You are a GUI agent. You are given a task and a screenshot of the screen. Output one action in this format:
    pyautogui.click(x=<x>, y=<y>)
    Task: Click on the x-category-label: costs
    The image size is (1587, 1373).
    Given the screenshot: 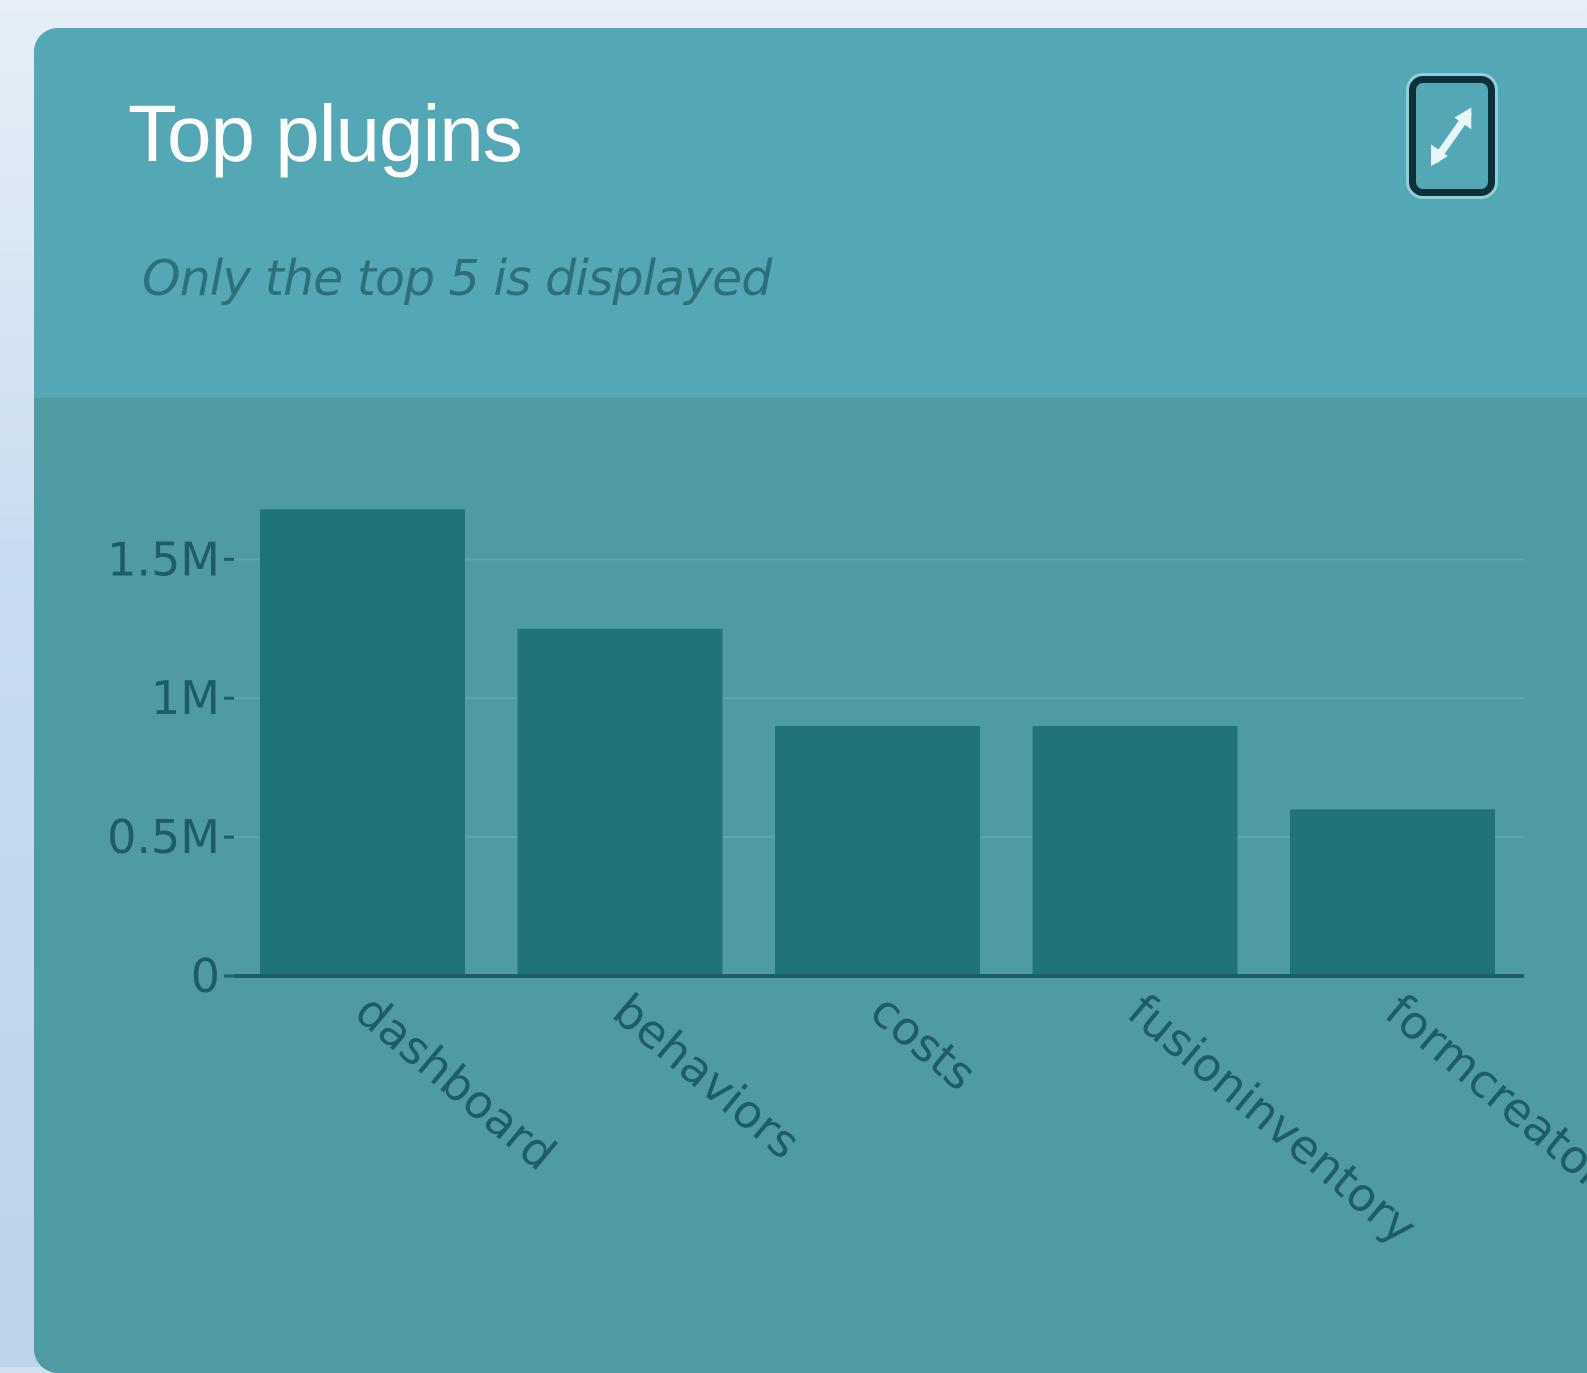 What is the action you would take?
    pyautogui.click(x=923, y=1042)
    